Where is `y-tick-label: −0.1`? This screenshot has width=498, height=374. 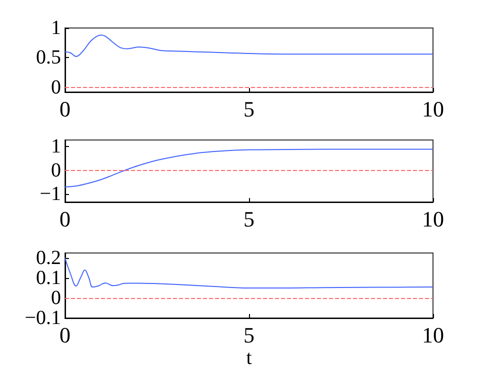
y-tick-label: −0.1 is located at coordinates (42, 318).